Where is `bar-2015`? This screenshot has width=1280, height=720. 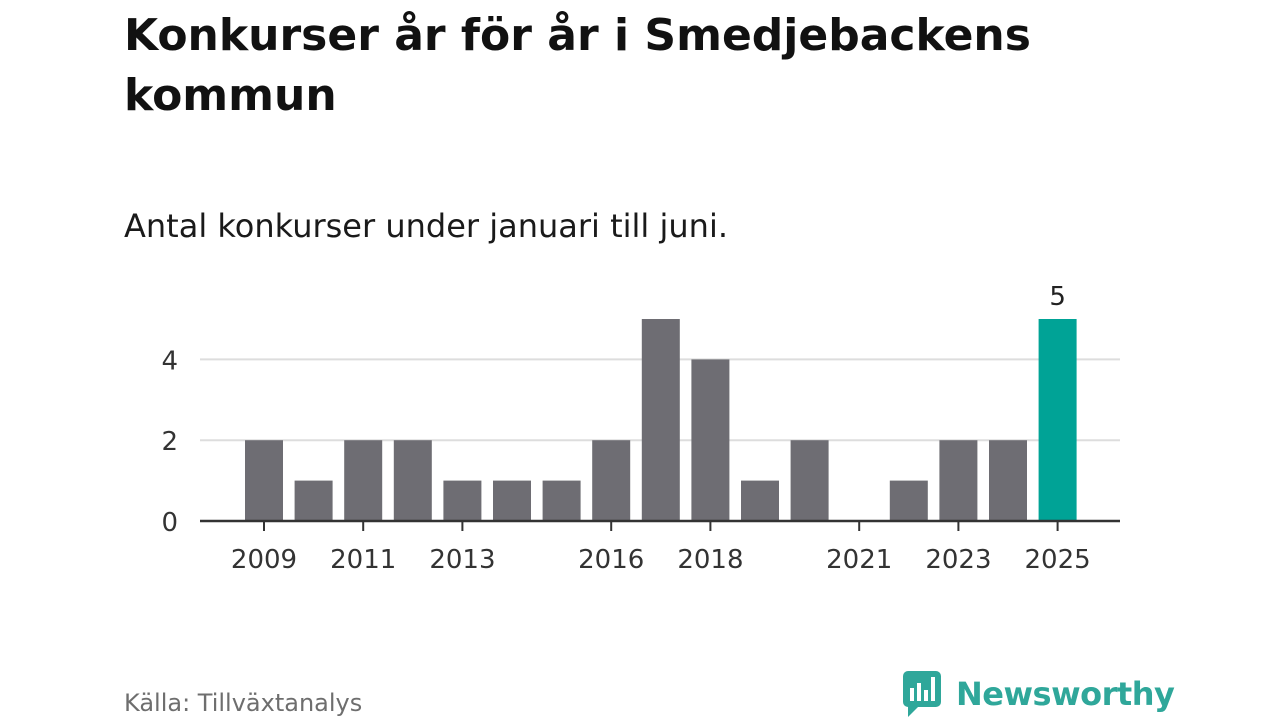 bar-2015 is located at coordinates (561, 500).